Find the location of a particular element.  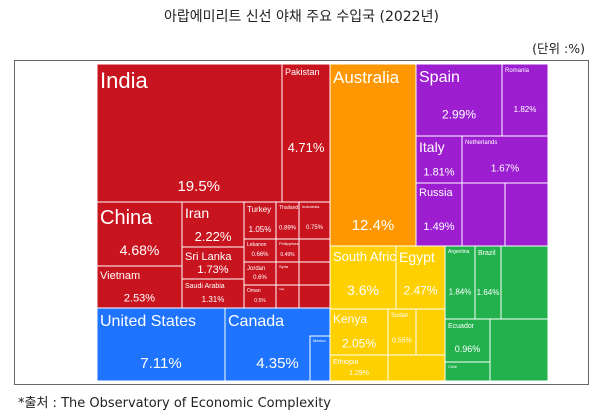

label-iran: Iran is located at coordinates (197, 213).